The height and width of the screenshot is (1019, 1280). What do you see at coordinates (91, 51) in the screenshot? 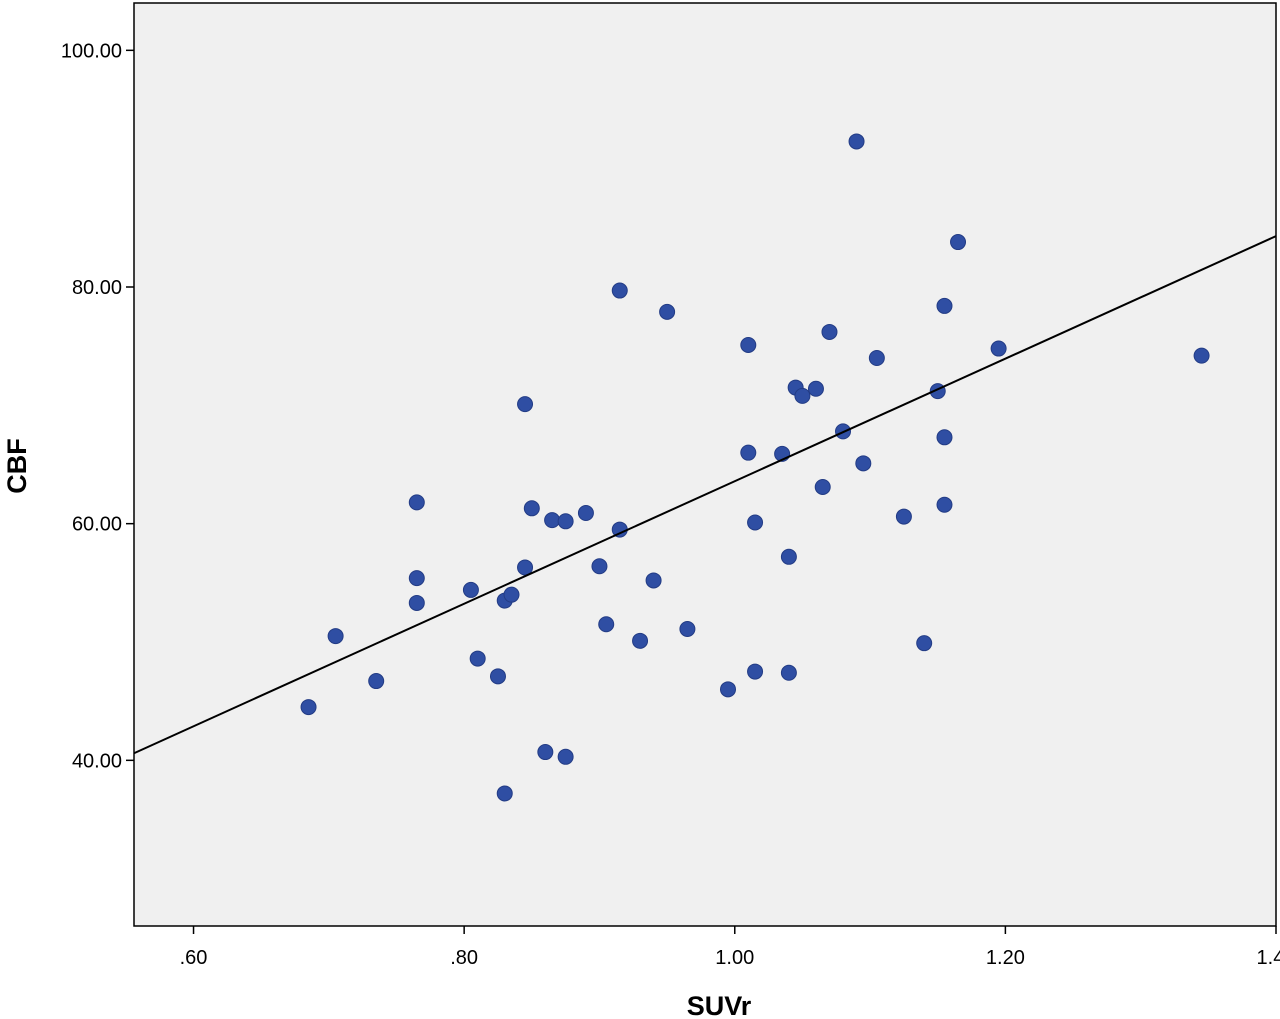
I see `y-tick-label: 100.00` at bounding box center [91, 51].